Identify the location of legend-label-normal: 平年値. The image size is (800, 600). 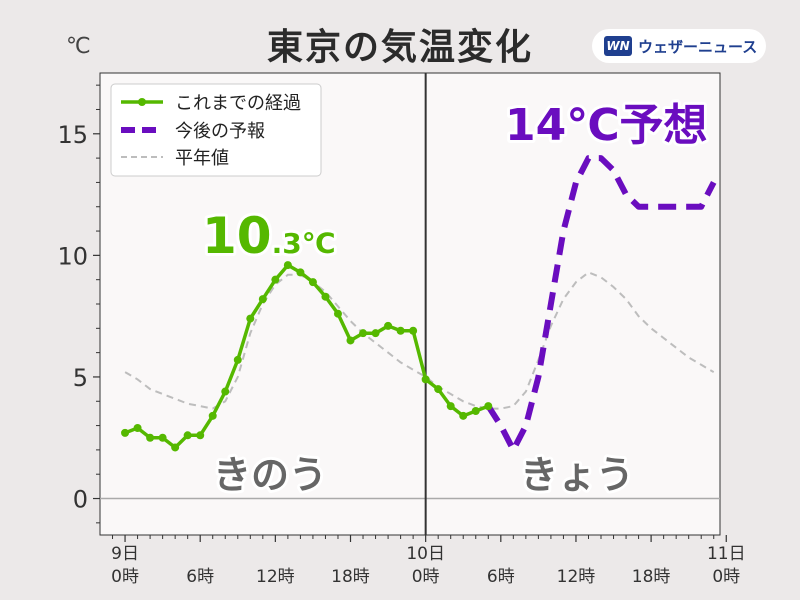
(202, 158).